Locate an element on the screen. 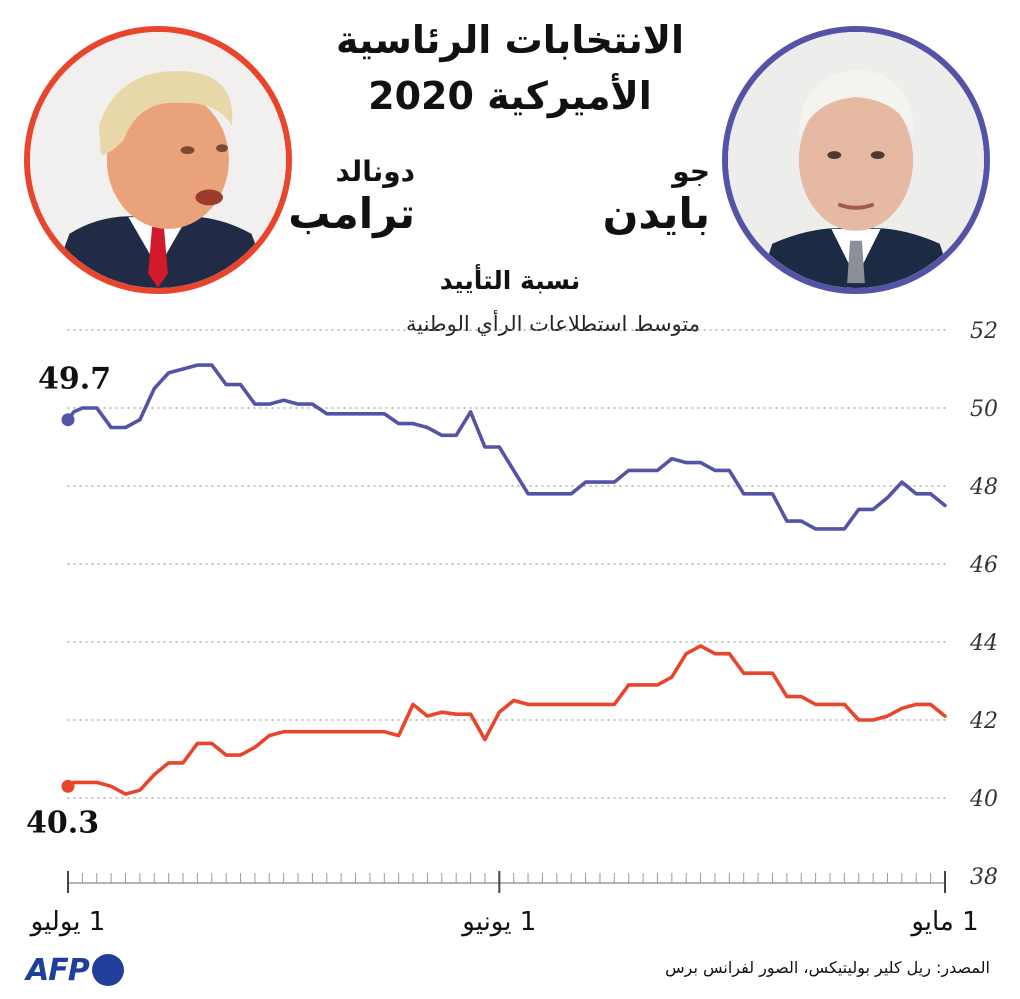 This screenshot has height=999, width=1020. y-tick-label: 38 is located at coordinates (984, 877).